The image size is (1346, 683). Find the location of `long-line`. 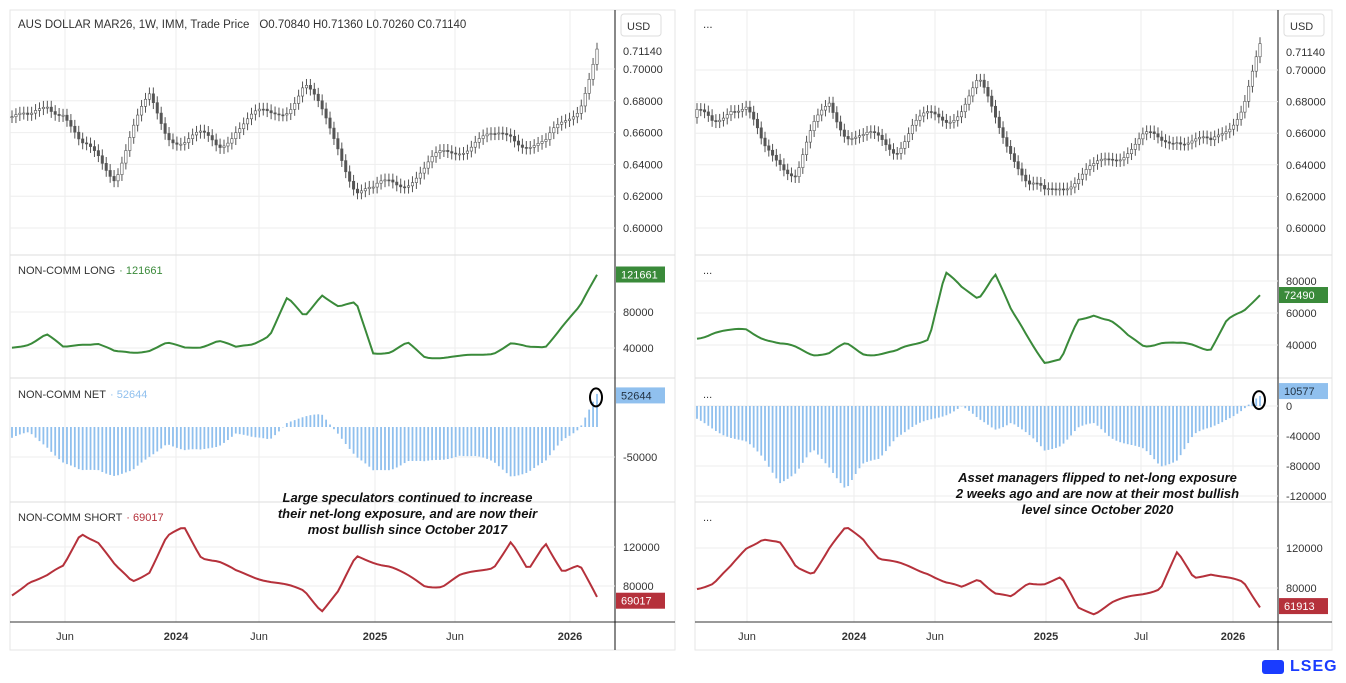

long-line is located at coordinates (978, 317).